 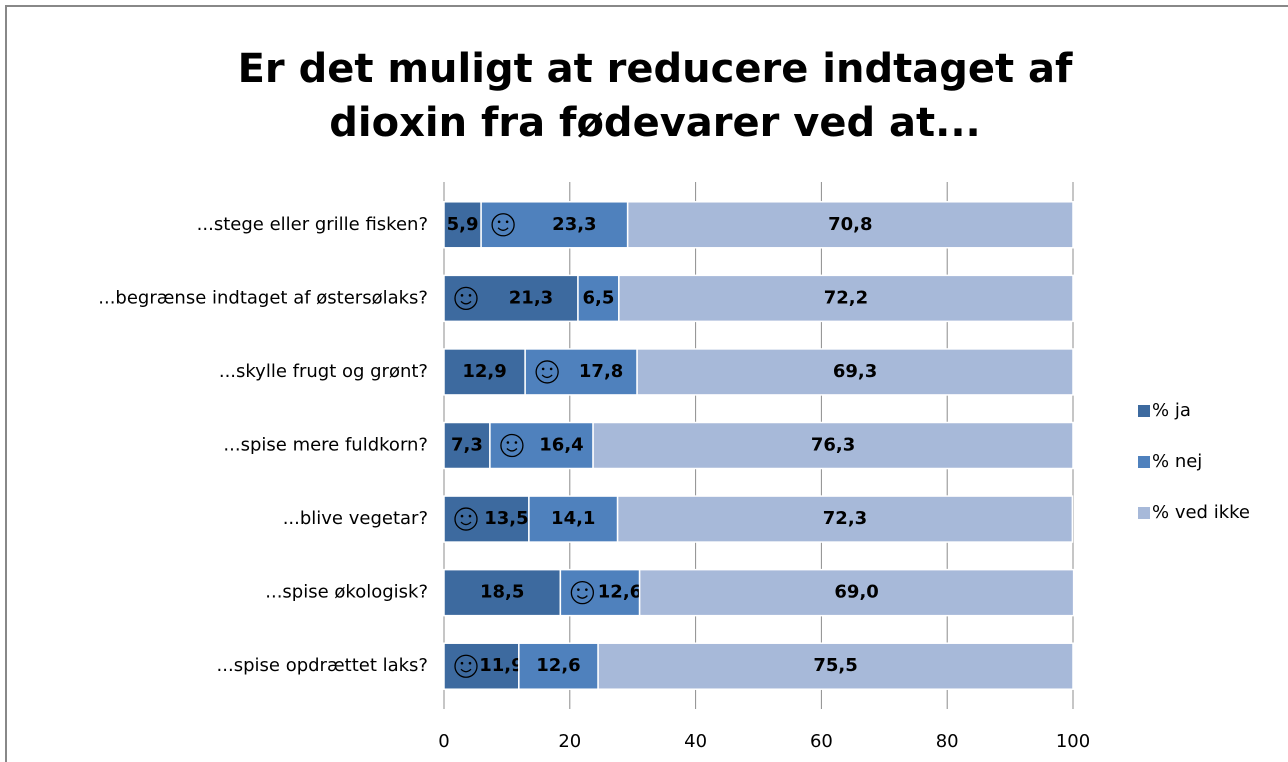 I want to click on value-label: 18,5, so click(x=502, y=592).